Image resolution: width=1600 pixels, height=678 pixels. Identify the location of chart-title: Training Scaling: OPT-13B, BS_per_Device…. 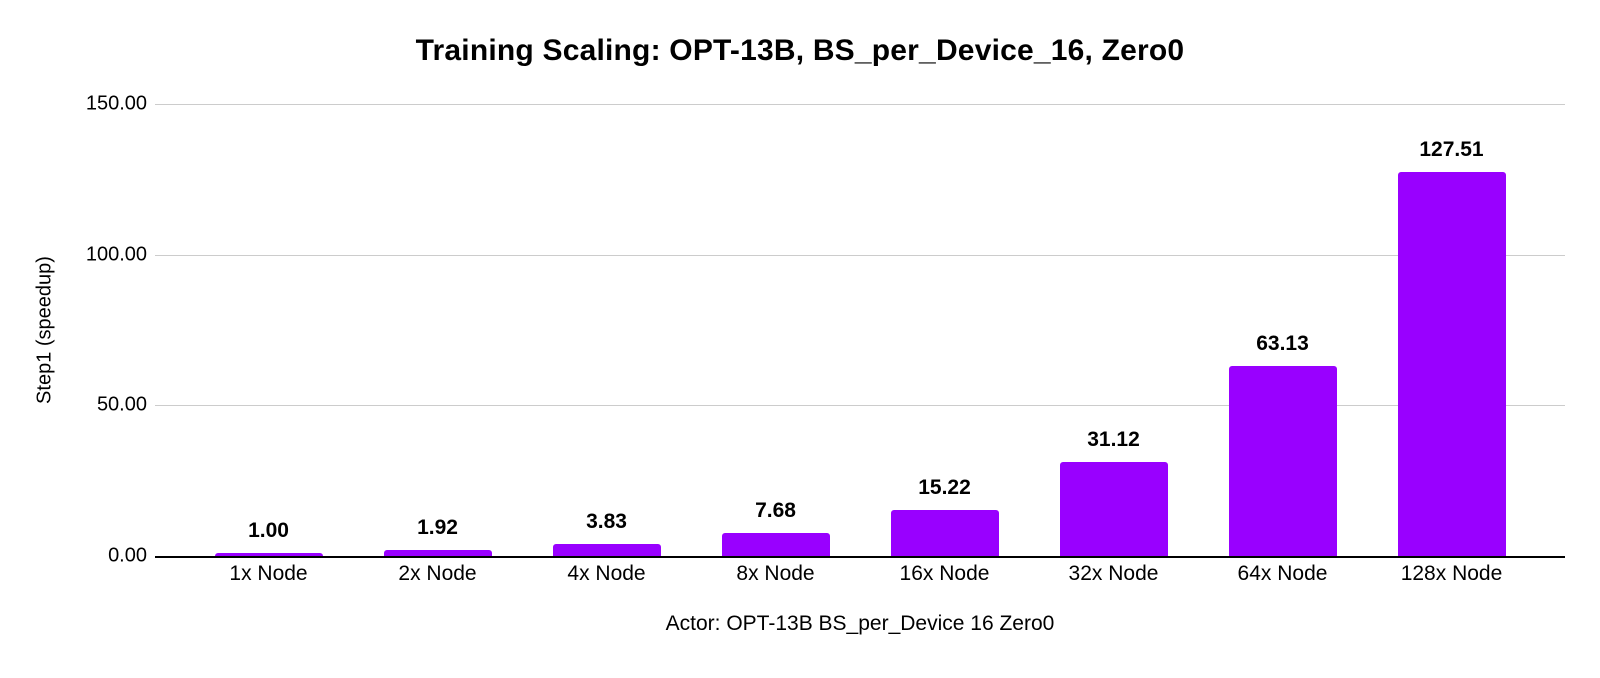
(800, 50).